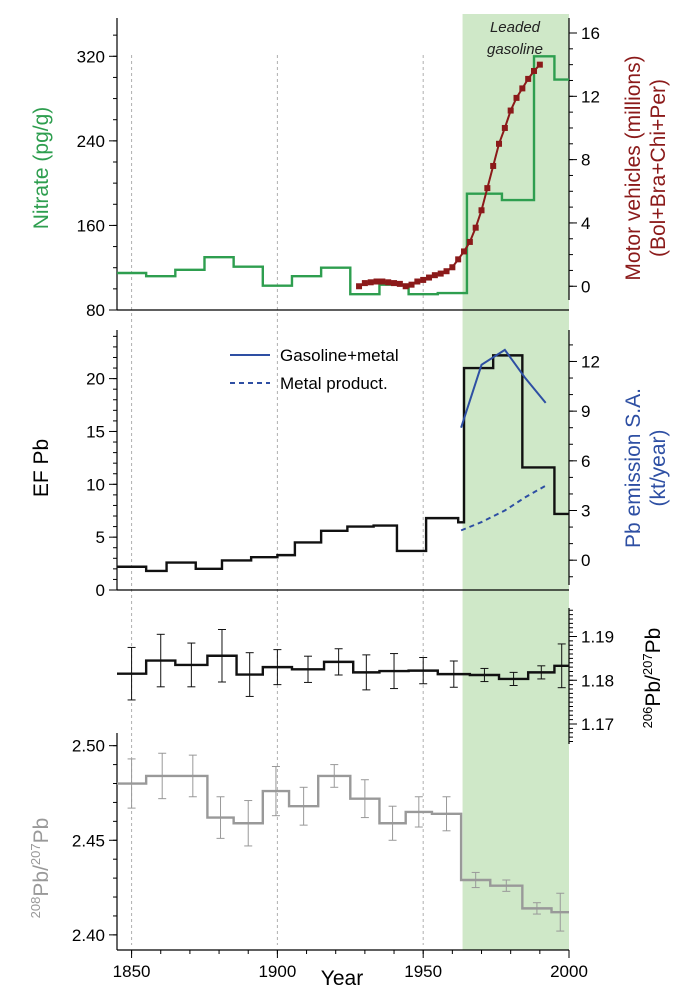  Describe the element at coordinates (585, 461) in the screenshot. I see `pb-emission-axis-tick-label: 6` at that location.